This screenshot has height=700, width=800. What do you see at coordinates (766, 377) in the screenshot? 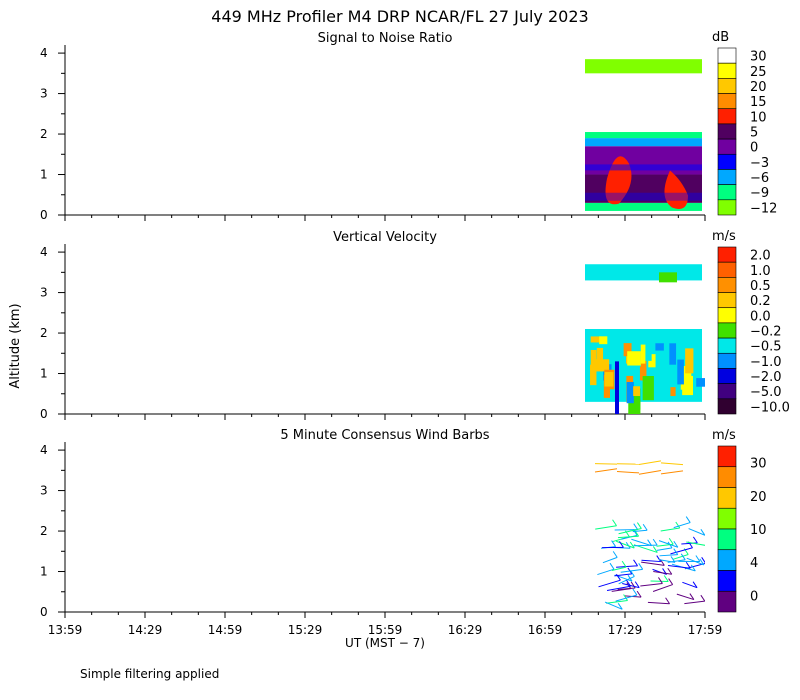
I see `colorbar-label: −2.0` at bounding box center [766, 377].